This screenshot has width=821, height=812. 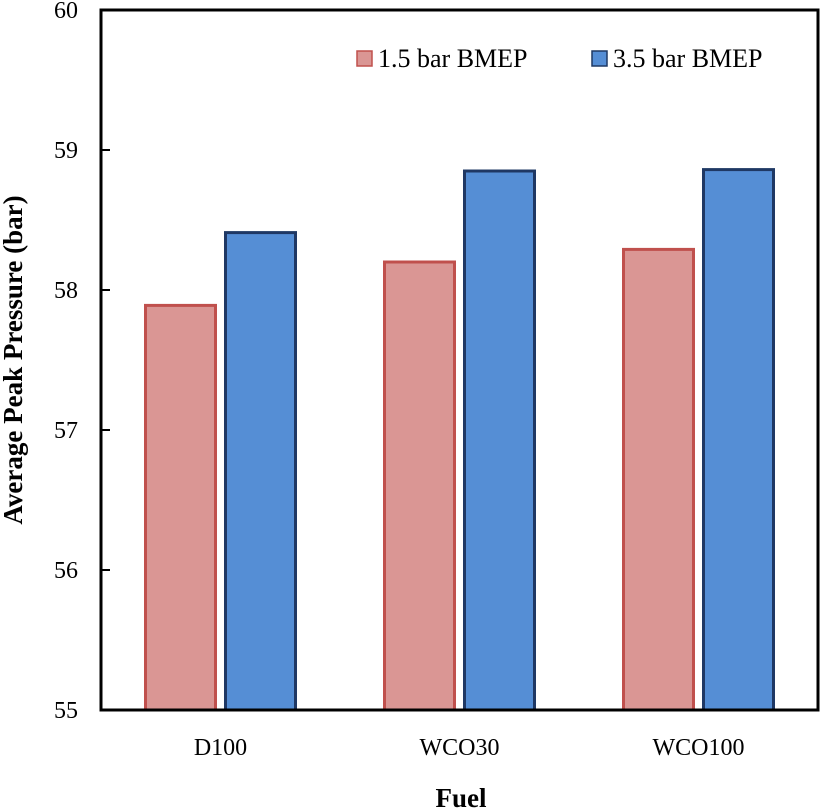 What do you see at coordinates (699, 748) in the screenshot?
I see `x-tick-label: WCO100` at bounding box center [699, 748].